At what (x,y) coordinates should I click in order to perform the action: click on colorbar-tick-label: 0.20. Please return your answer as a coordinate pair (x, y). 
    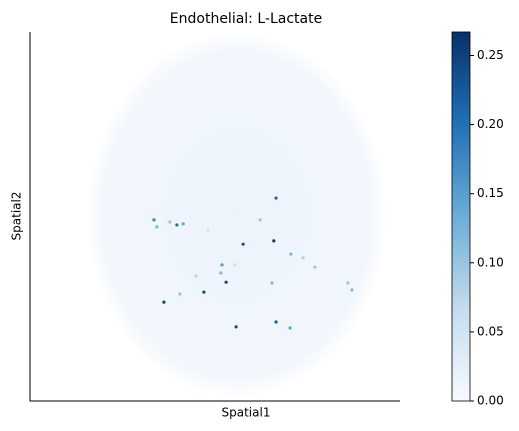
    Looking at the image, I should click on (490, 124).